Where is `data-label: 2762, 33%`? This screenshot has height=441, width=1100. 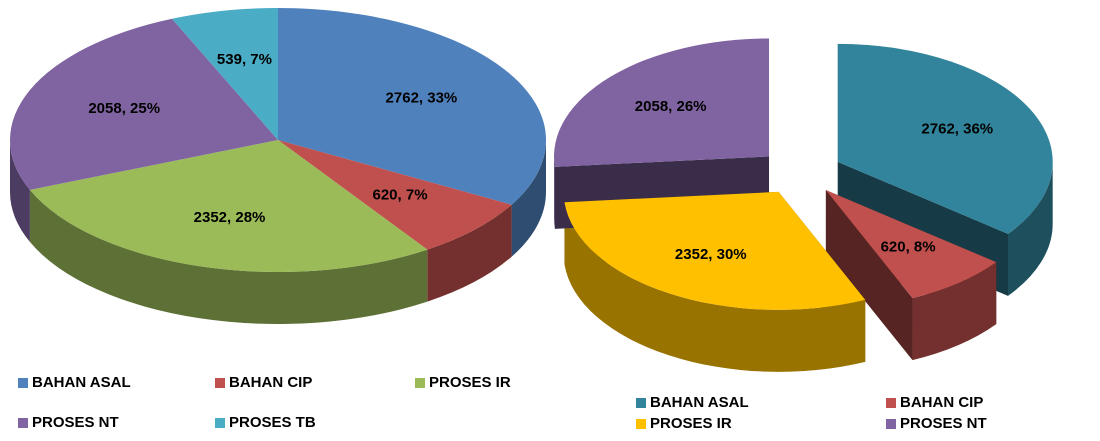 data-label: 2762, 33% is located at coordinates (422, 98).